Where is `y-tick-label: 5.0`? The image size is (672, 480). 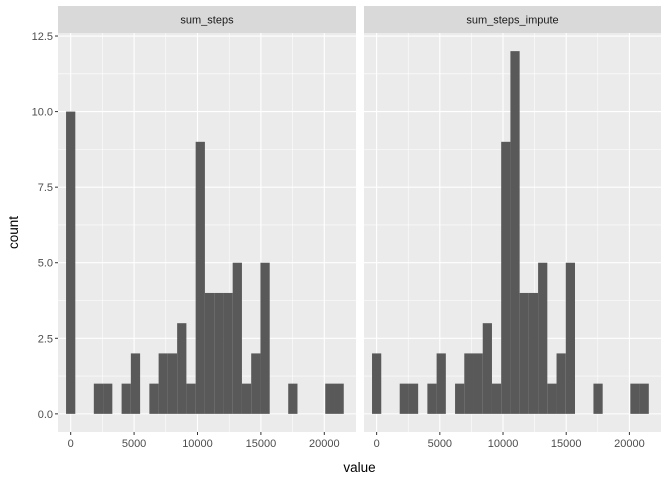 y-tick-label: 5.0 is located at coordinates (45, 264).